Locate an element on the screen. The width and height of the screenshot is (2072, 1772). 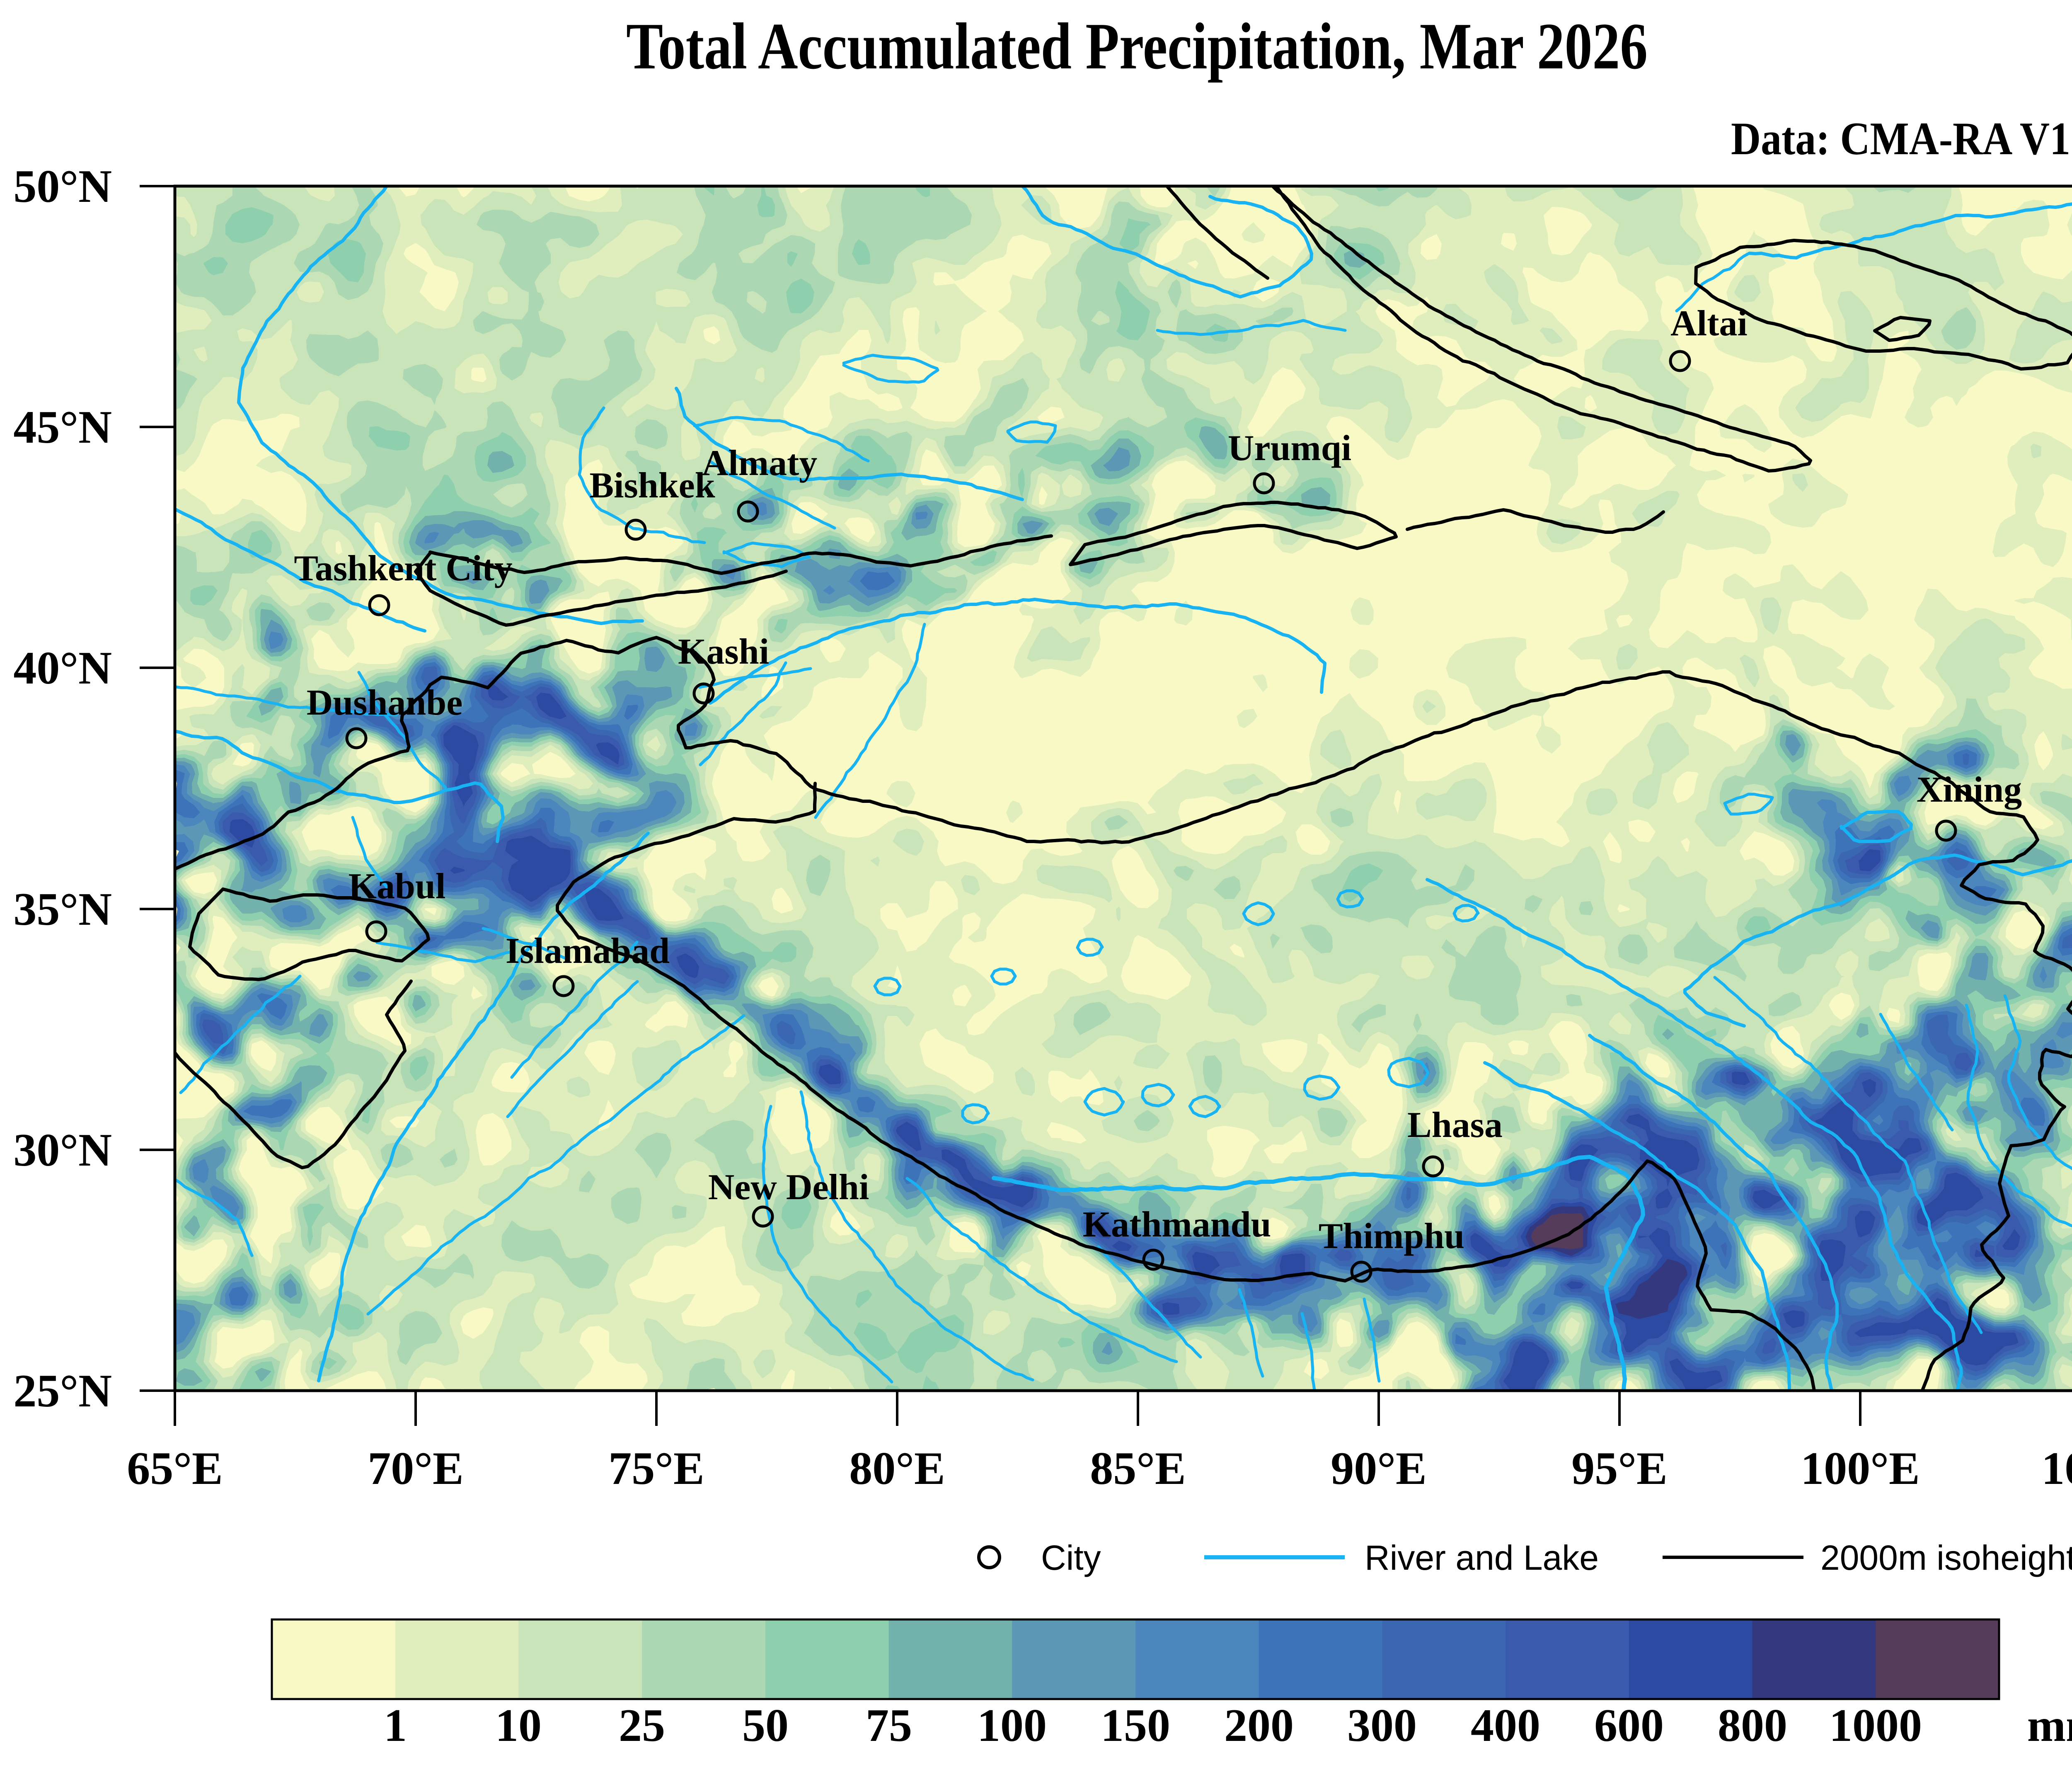
svg-text: 400 is located at coordinates (1505, 1725).